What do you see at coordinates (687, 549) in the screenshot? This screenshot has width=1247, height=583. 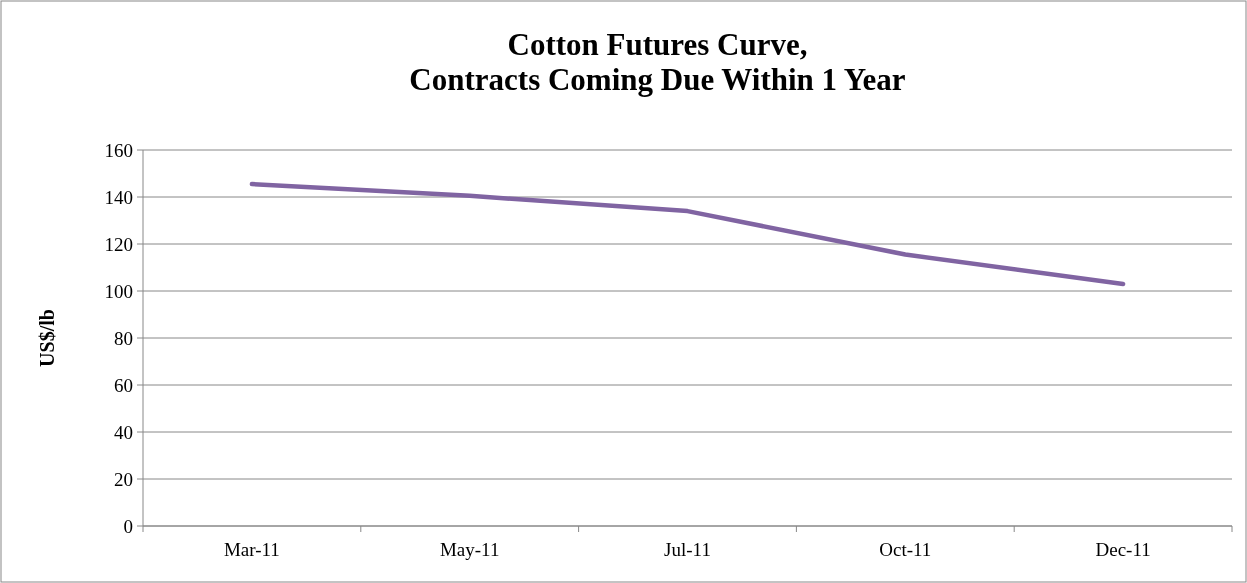 I see `x-tick-label: Jul-11` at bounding box center [687, 549].